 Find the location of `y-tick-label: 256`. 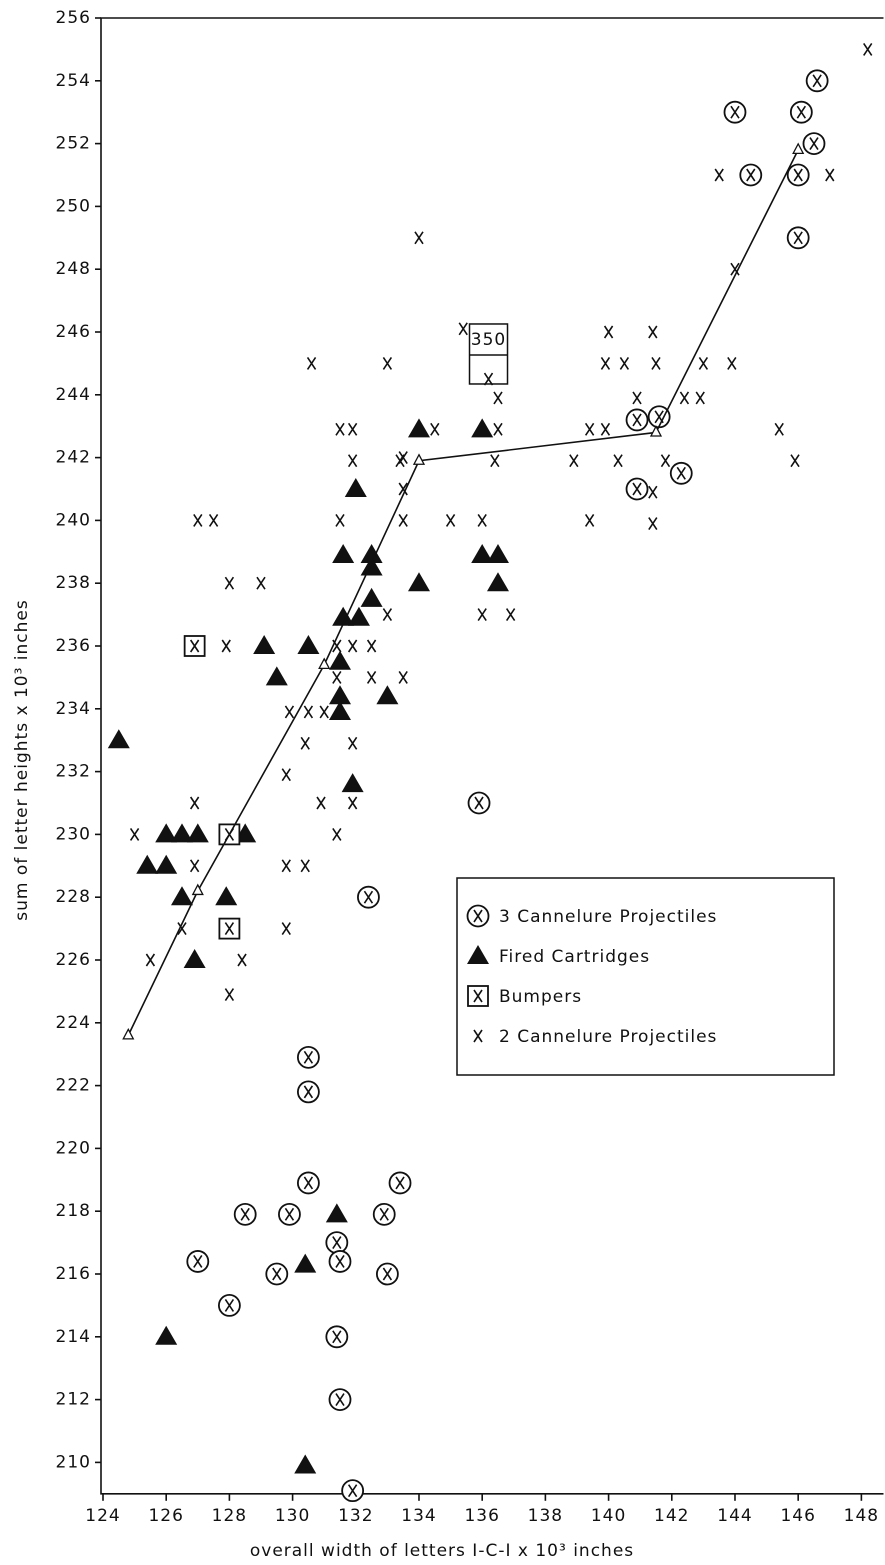

y-tick-label: 256 is located at coordinates (73, 18).